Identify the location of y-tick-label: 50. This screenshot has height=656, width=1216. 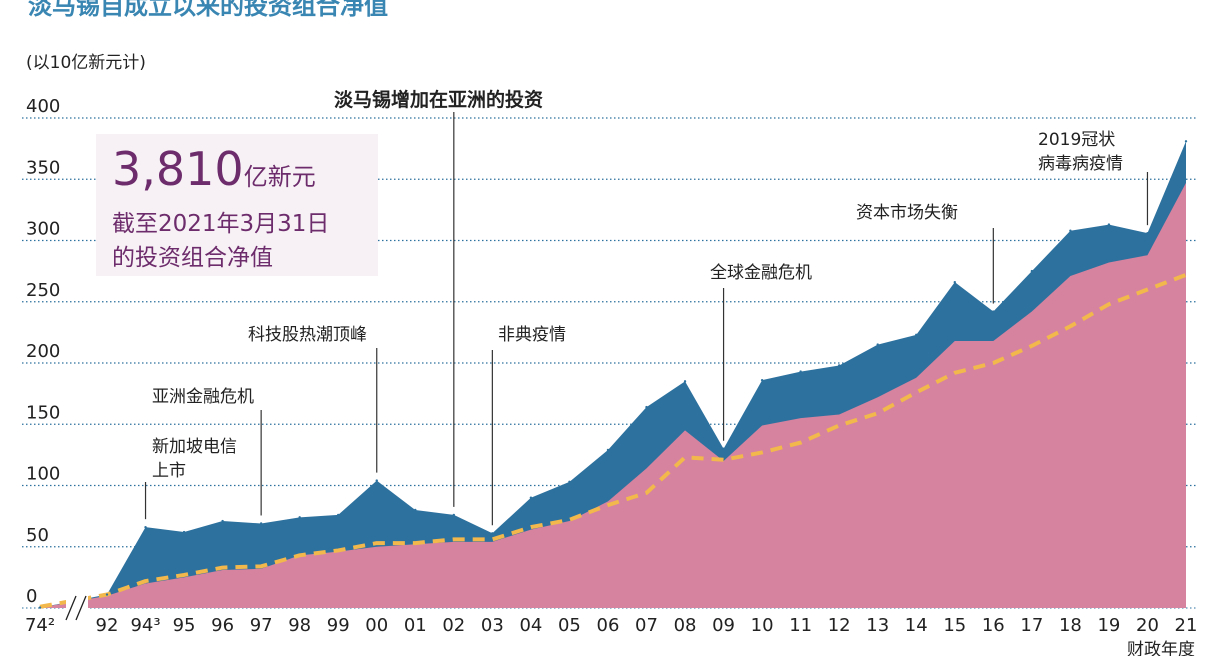
(37, 535).